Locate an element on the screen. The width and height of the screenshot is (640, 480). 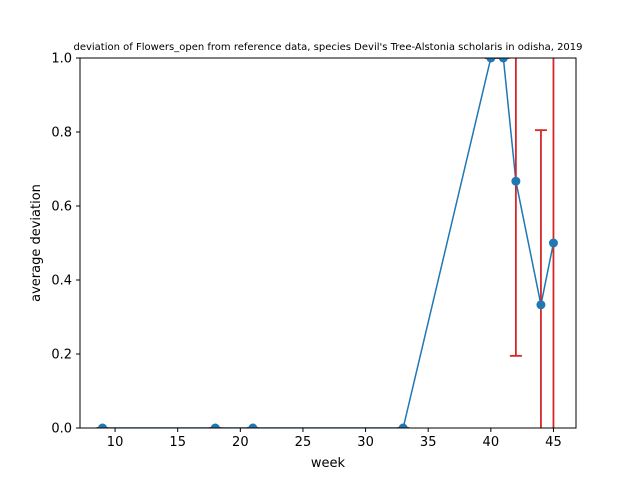
y-tick-label: 0.8 is located at coordinates (61, 133).